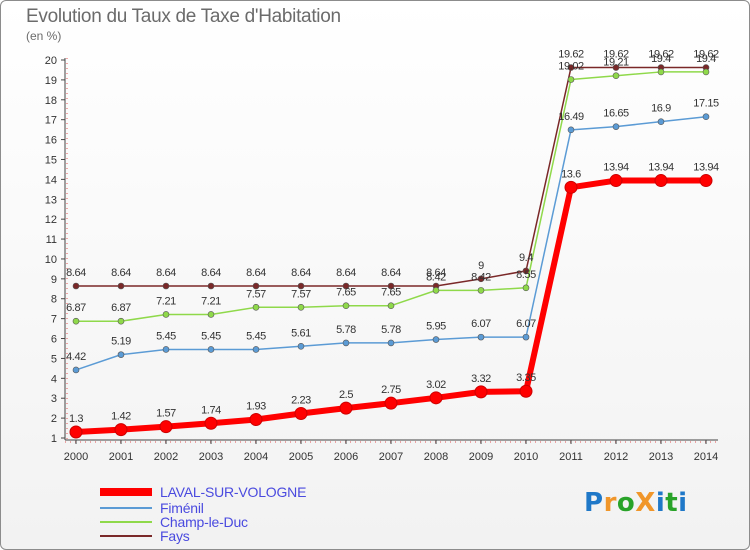 The width and height of the screenshot is (750, 550). Describe the element at coordinates (51, 180) in the screenshot. I see `y-tick-label: 14` at that location.